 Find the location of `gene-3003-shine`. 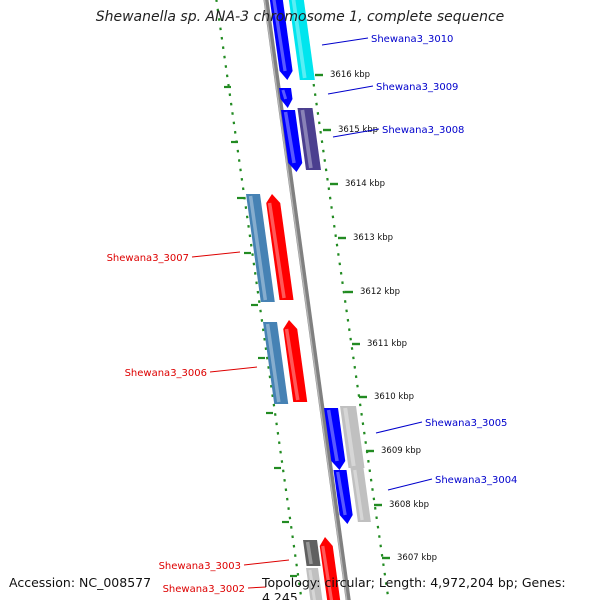

gene-3003-shine is located at coordinates (309, 553).